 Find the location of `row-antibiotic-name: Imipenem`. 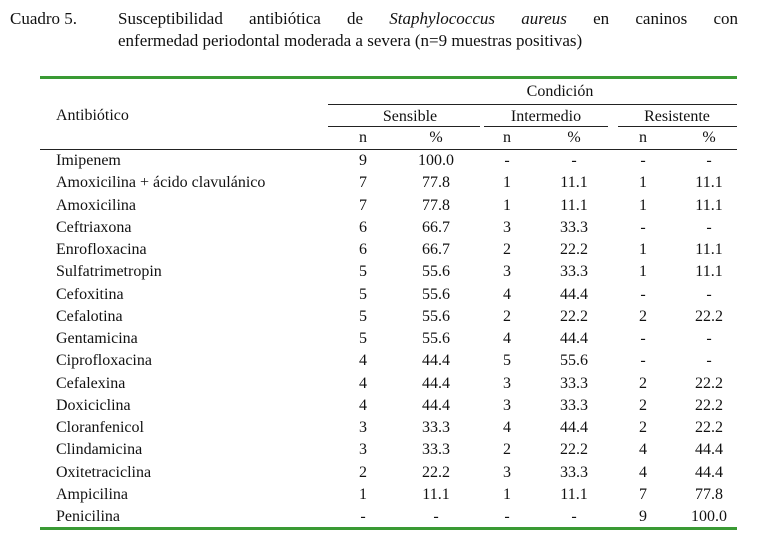

row-antibiotic-name: Imipenem is located at coordinates (88, 160).